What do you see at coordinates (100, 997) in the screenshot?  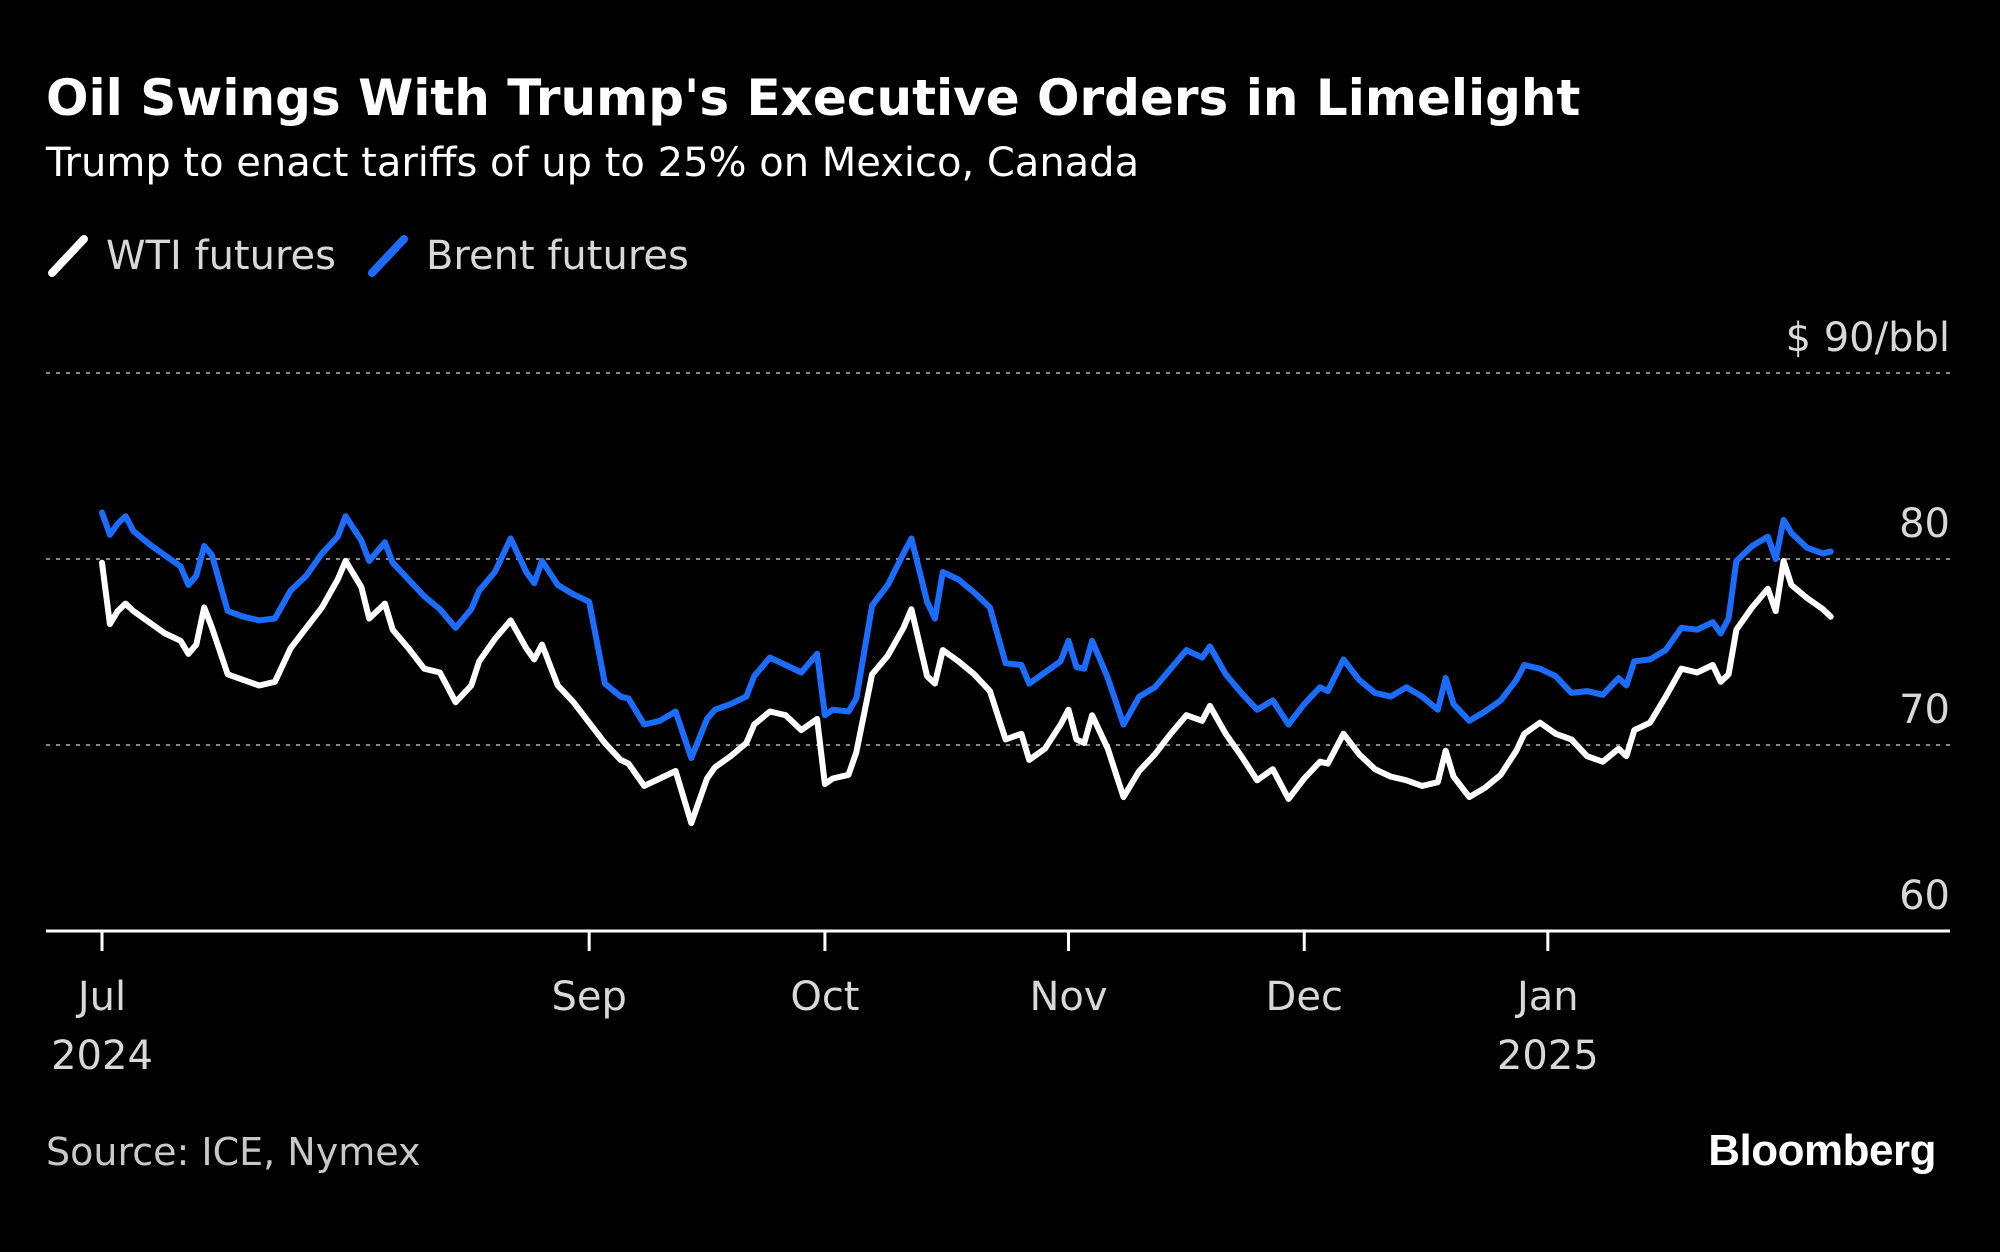 I see `x-tick-label-jul: Jul` at bounding box center [100, 997].